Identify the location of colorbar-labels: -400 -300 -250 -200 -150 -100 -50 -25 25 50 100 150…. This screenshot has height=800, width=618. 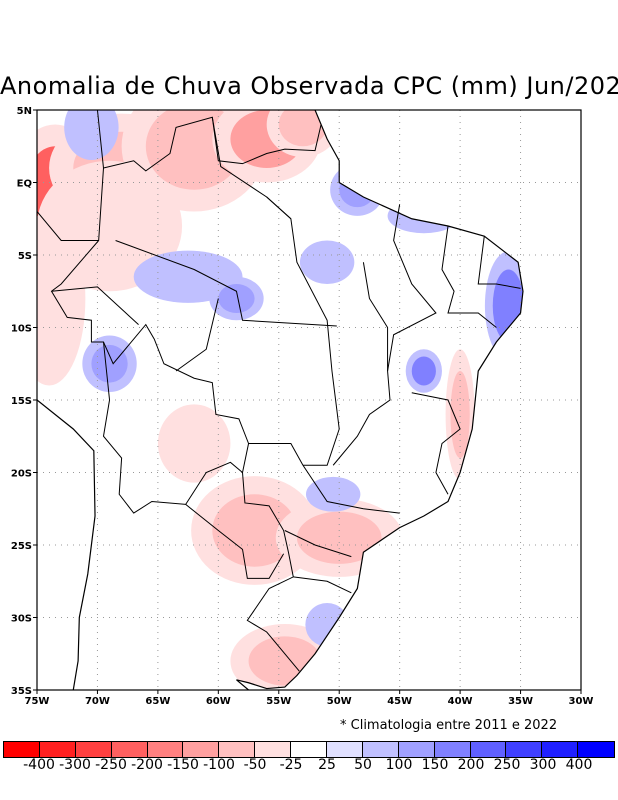
(309, 767).